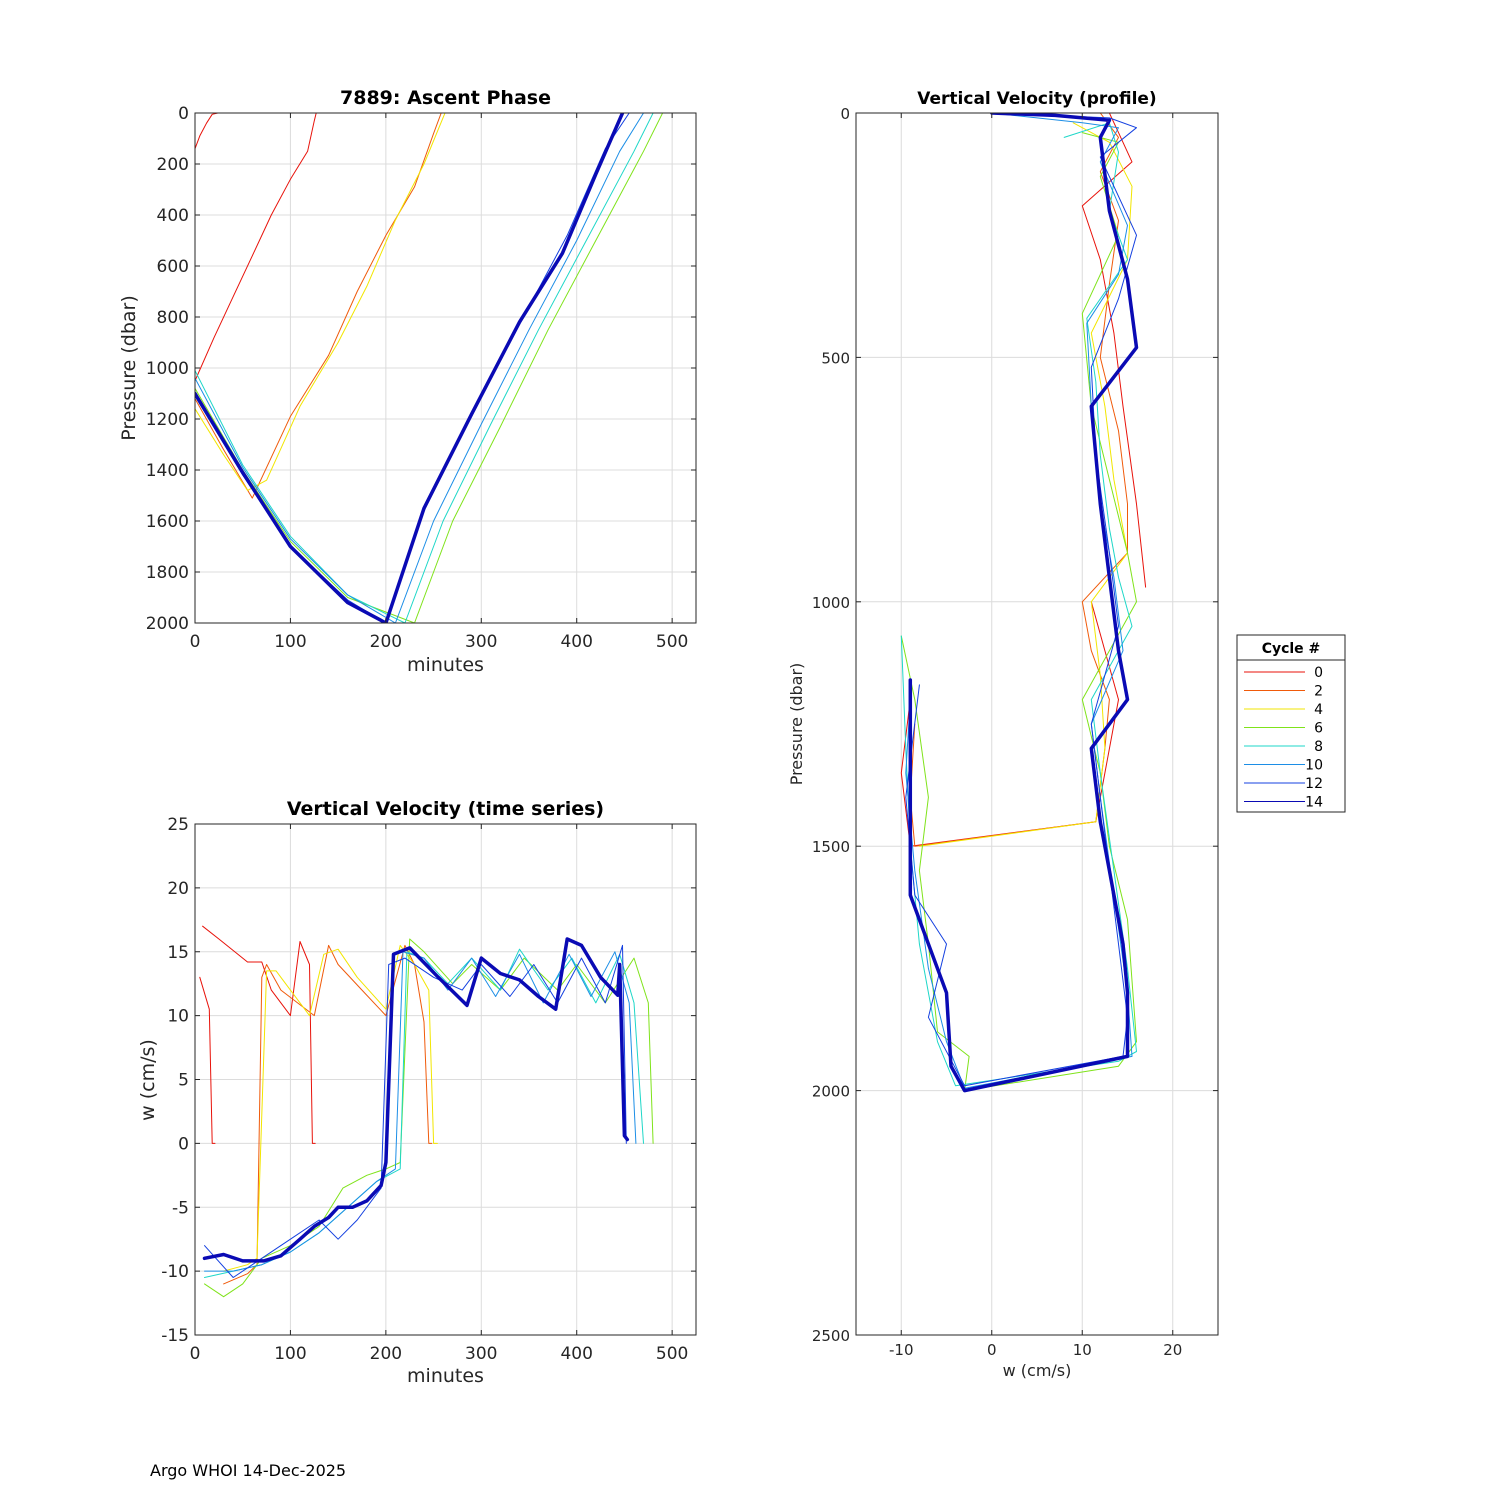 This screenshot has width=1500, height=1500. What do you see at coordinates (173, 267) in the screenshot?
I see `y-tick-label: 600` at bounding box center [173, 267].